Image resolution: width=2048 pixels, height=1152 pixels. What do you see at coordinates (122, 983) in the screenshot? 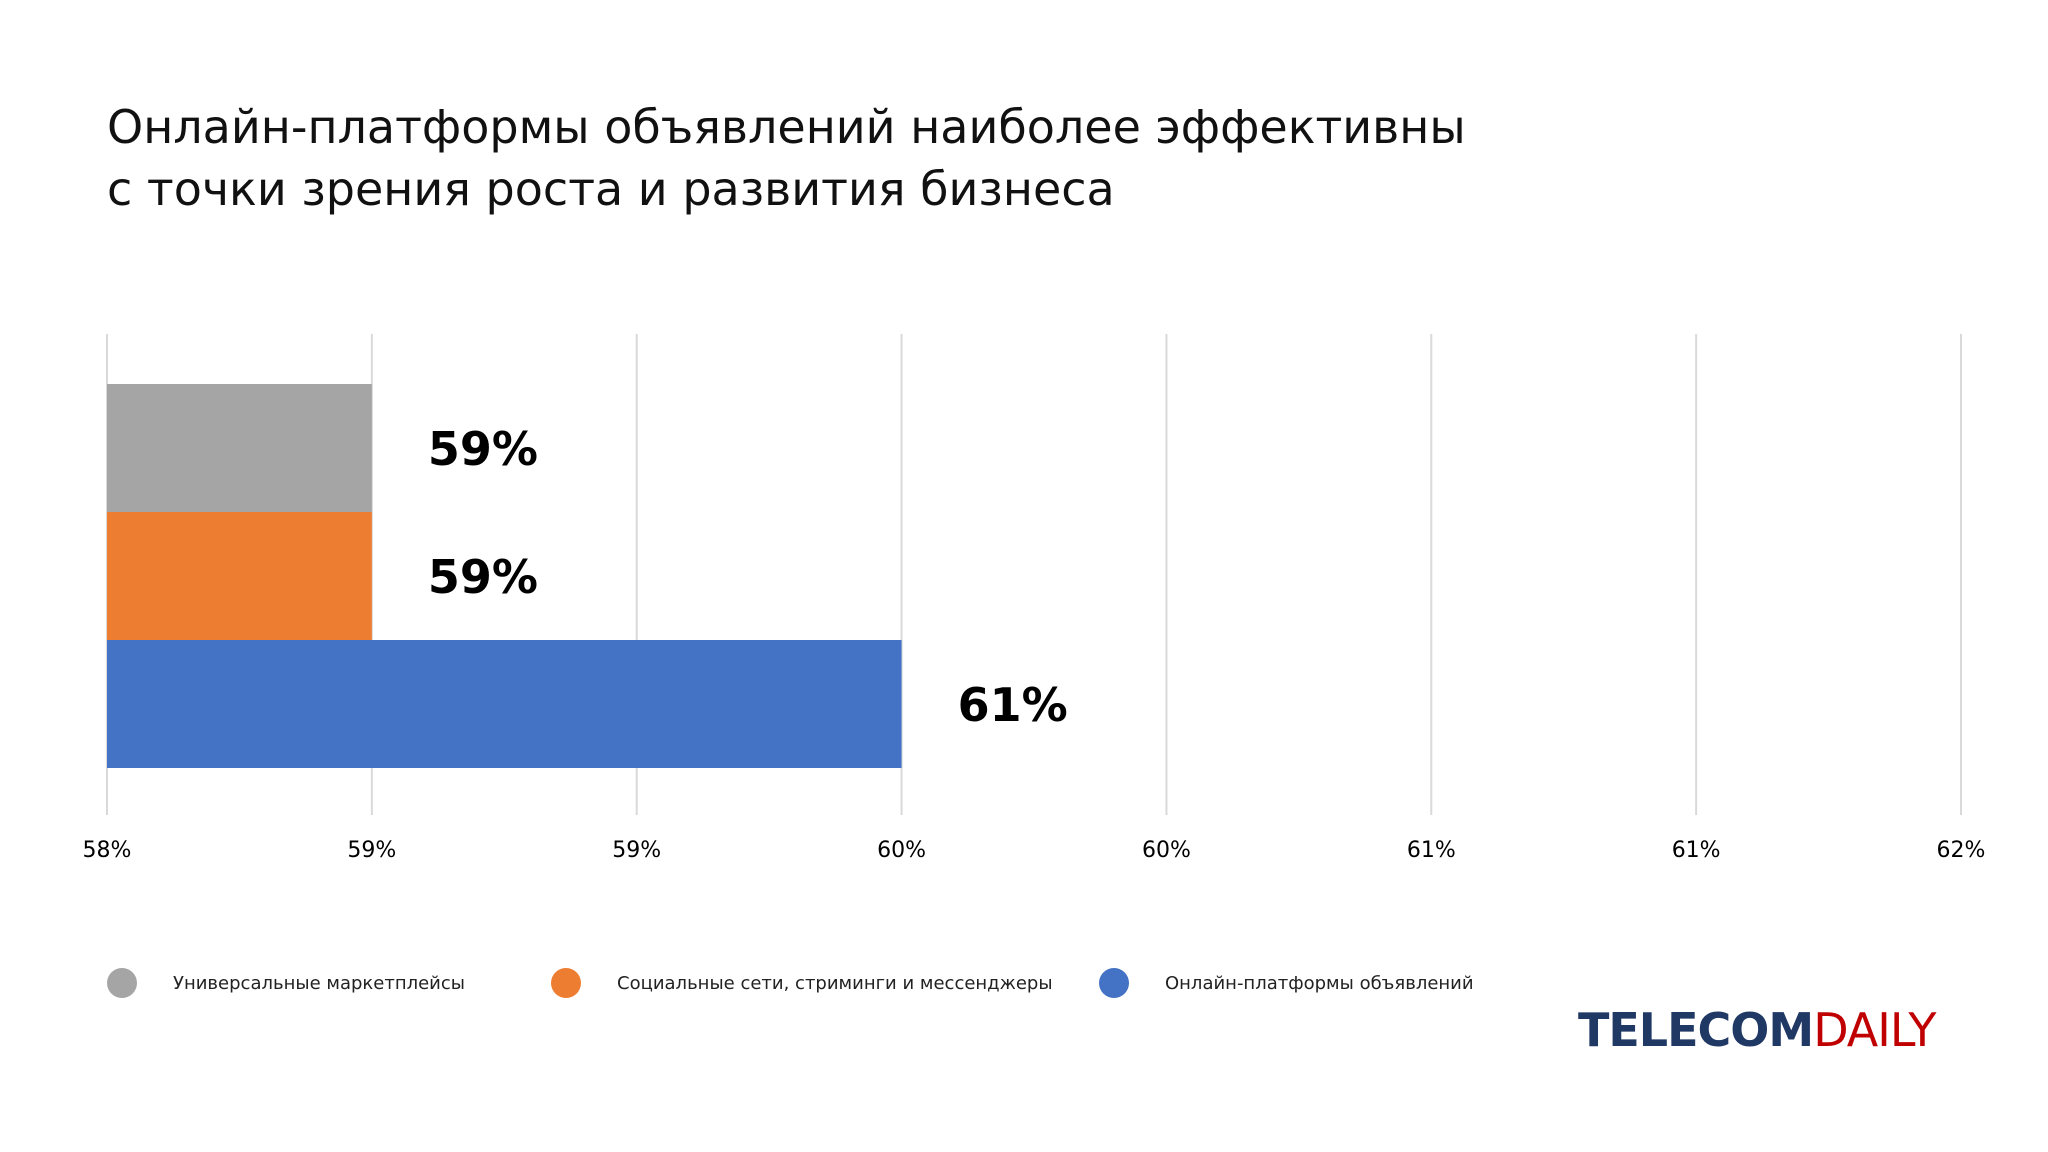
I see `legend-swatch-marketplaces` at bounding box center [122, 983].